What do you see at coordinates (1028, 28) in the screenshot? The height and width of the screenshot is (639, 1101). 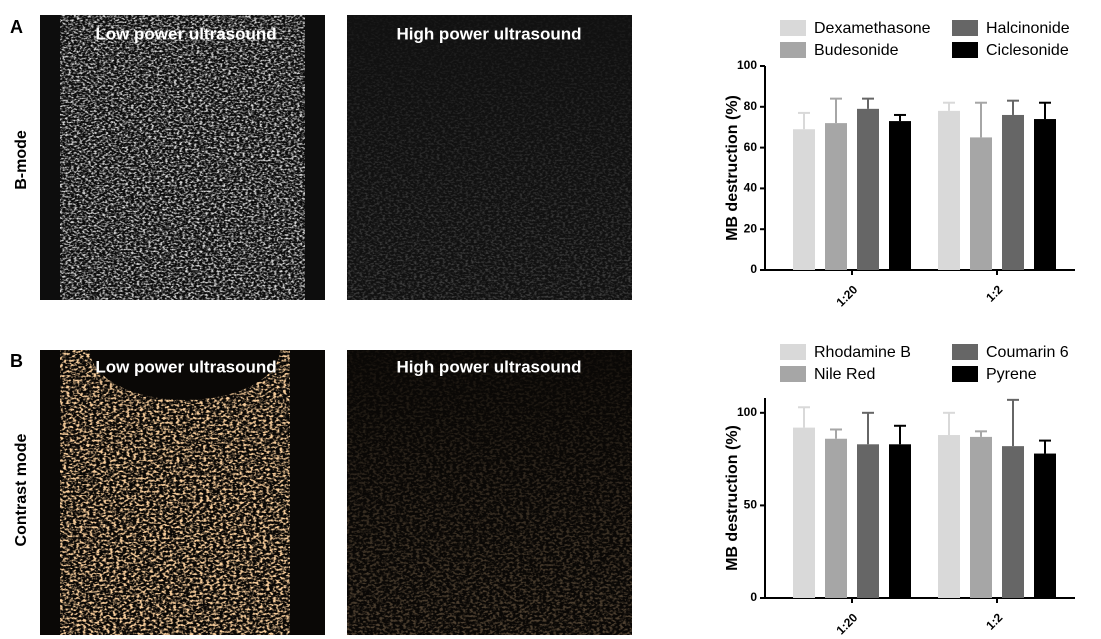 I see `legend-label: Halcinonide` at bounding box center [1028, 28].